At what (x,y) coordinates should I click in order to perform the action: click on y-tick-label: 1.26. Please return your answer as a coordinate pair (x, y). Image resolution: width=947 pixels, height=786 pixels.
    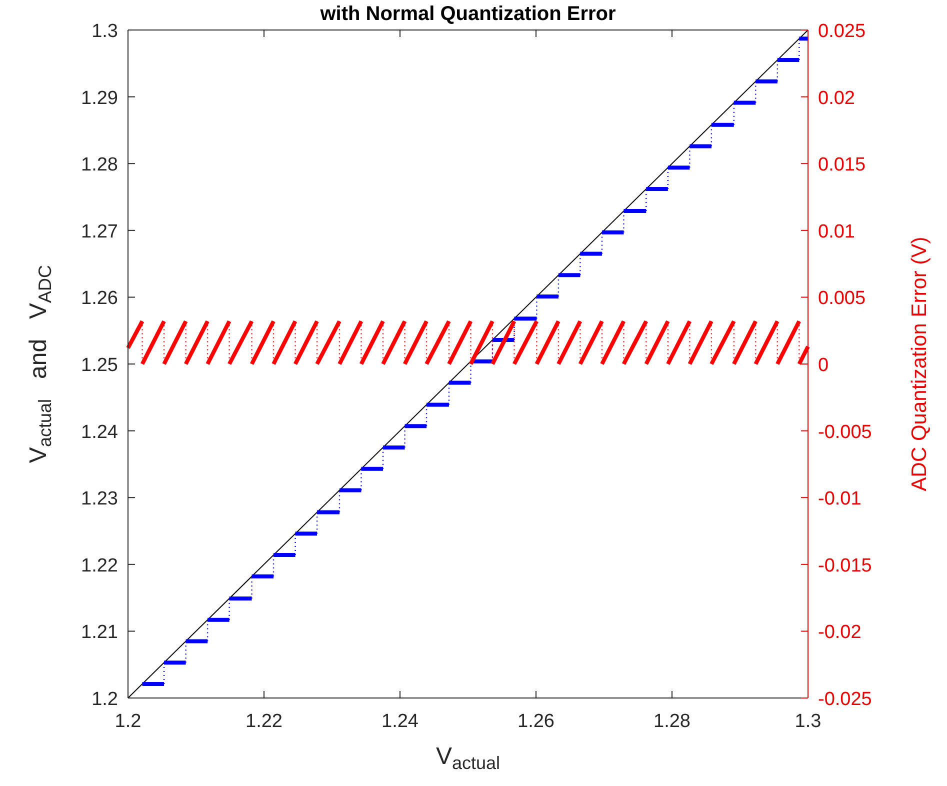
    Looking at the image, I should click on (99, 299).